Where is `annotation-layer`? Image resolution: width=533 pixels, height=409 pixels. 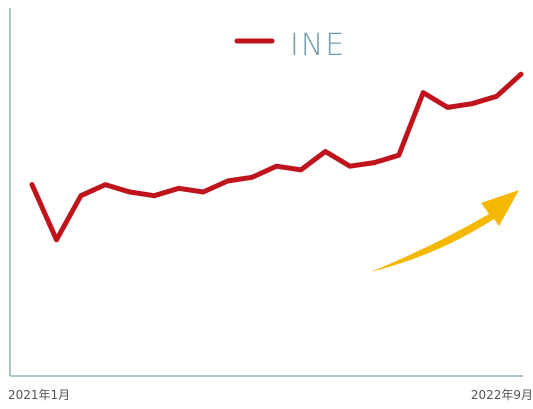 annotation-layer is located at coordinates (444, 231).